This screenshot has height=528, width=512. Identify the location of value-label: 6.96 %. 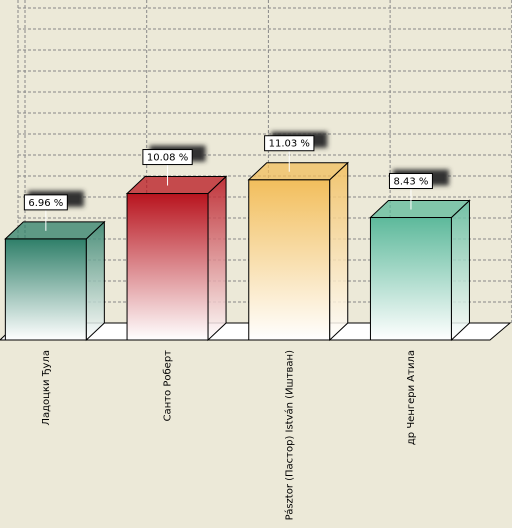
(45, 203).